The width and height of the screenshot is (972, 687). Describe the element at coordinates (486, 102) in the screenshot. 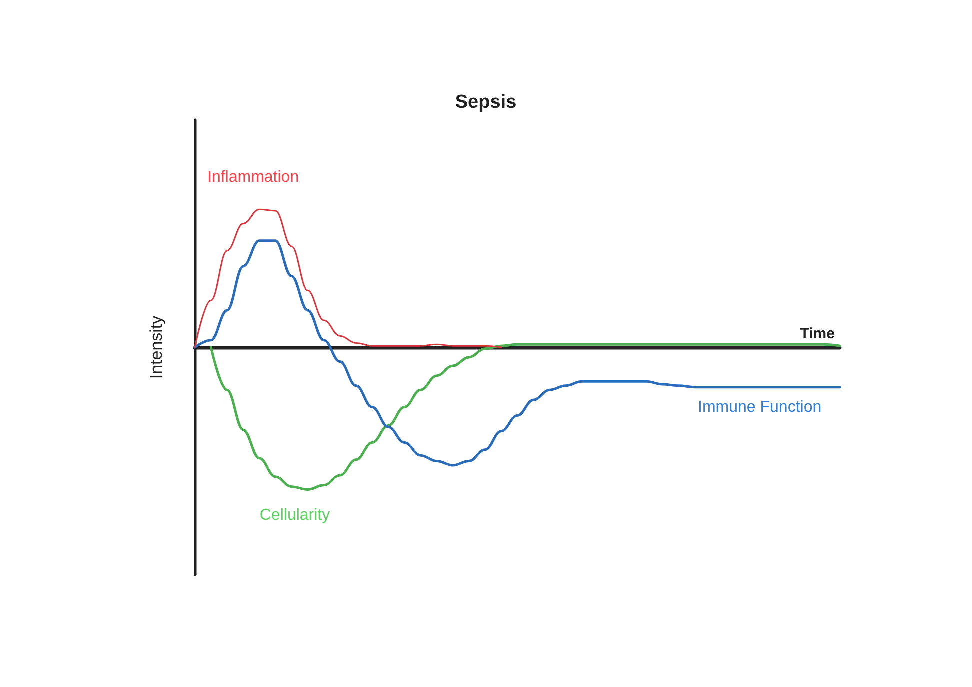

I see `chart-title: Sepsis` at that location.